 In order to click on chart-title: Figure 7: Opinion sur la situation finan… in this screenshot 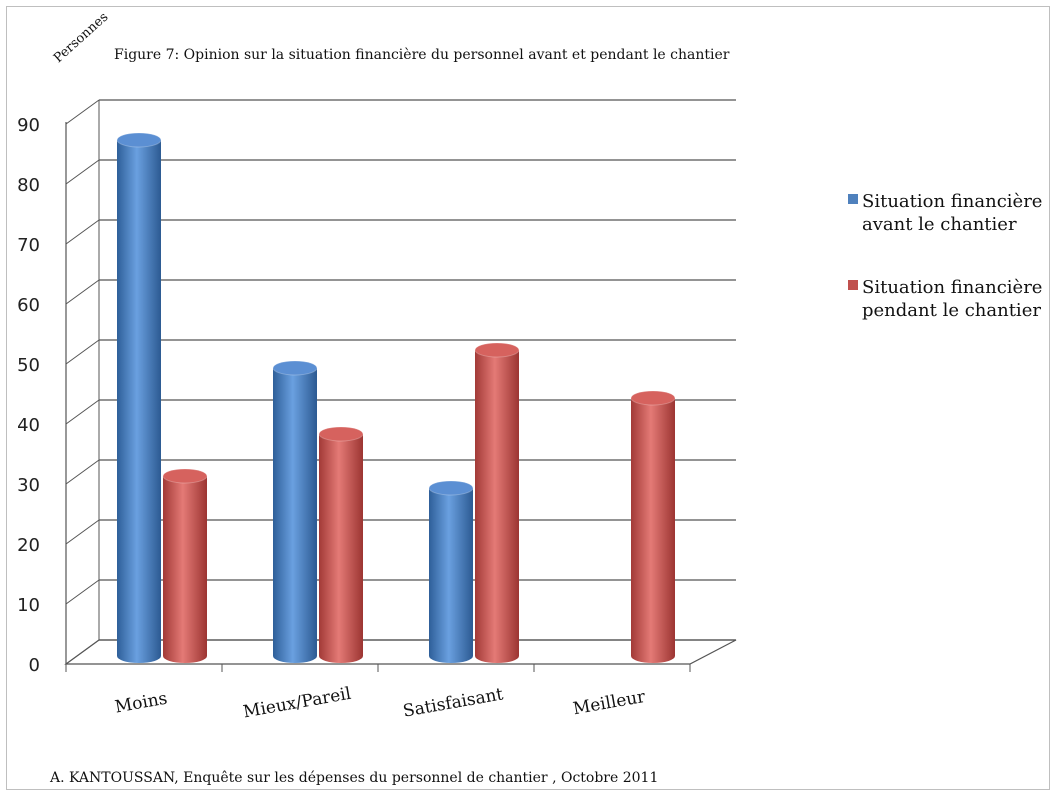, I will do `click(422, 55)`.